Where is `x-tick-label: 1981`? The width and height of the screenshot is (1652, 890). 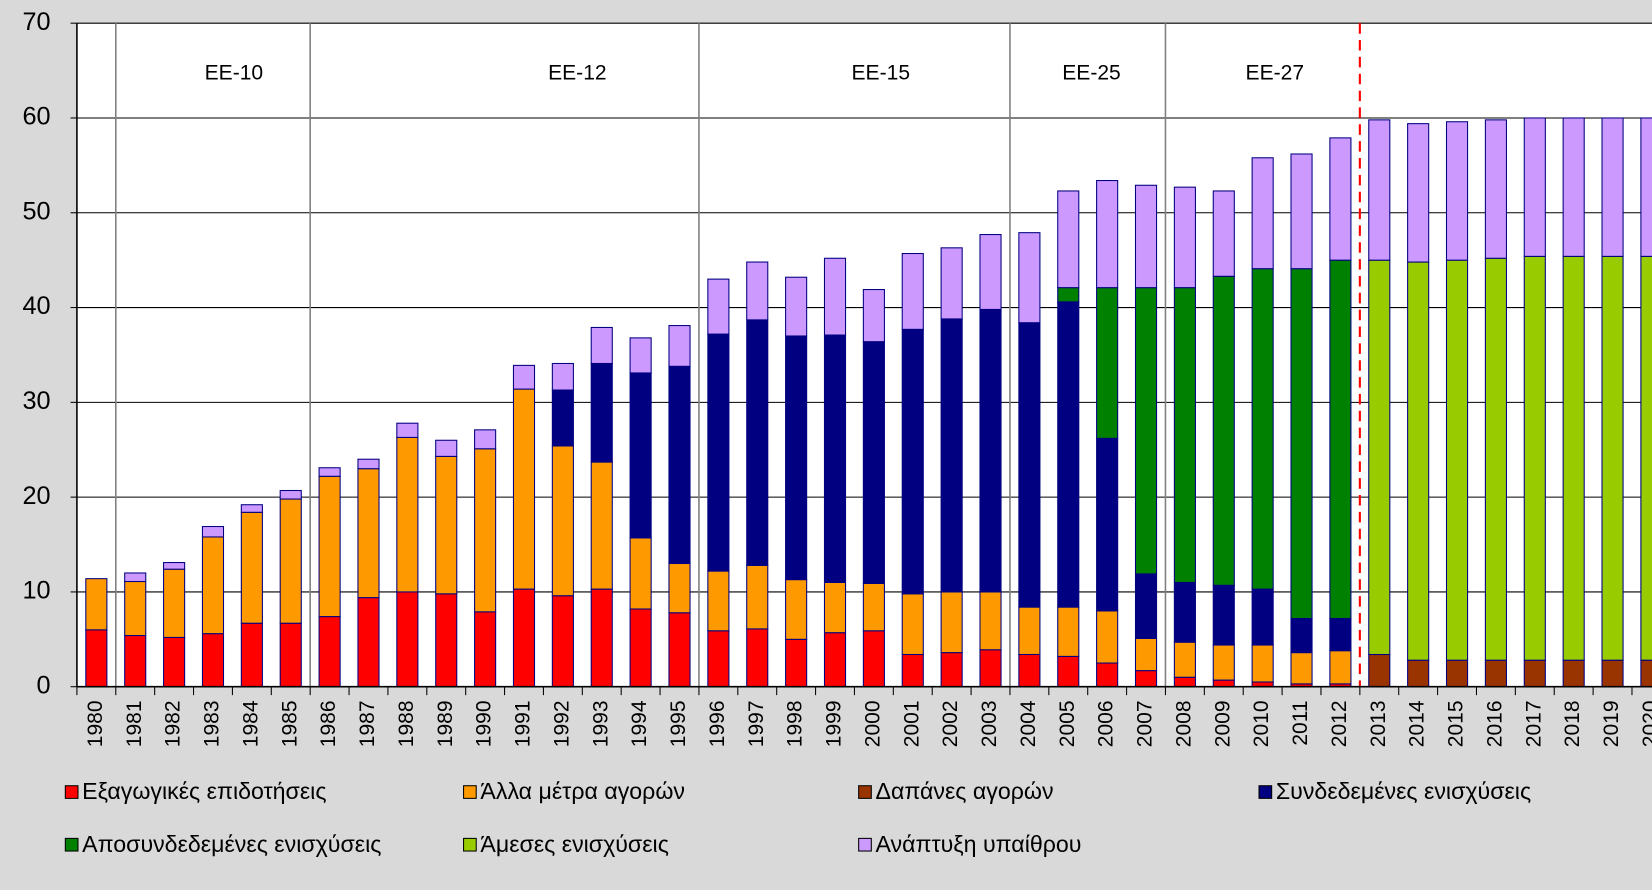
x-tick-label: 1981 is located at coordinates (134, 723).